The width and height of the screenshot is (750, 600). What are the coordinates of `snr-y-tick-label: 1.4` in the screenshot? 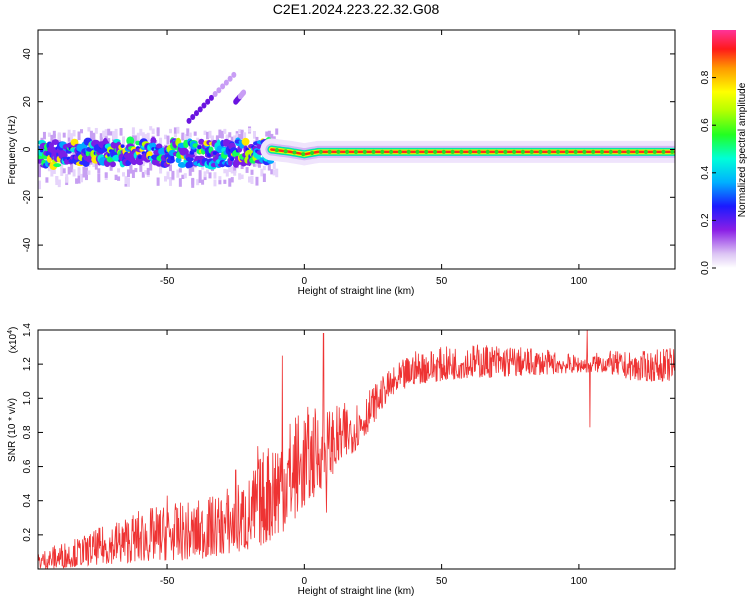 It's located at (27, 330).